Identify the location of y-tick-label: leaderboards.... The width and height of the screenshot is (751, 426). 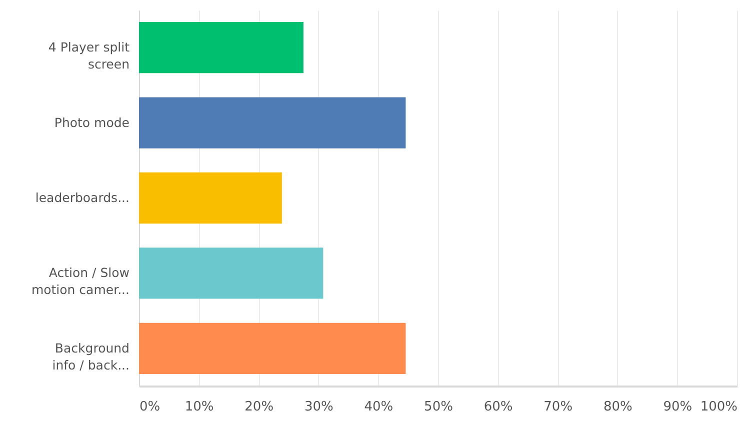
(82, 197).